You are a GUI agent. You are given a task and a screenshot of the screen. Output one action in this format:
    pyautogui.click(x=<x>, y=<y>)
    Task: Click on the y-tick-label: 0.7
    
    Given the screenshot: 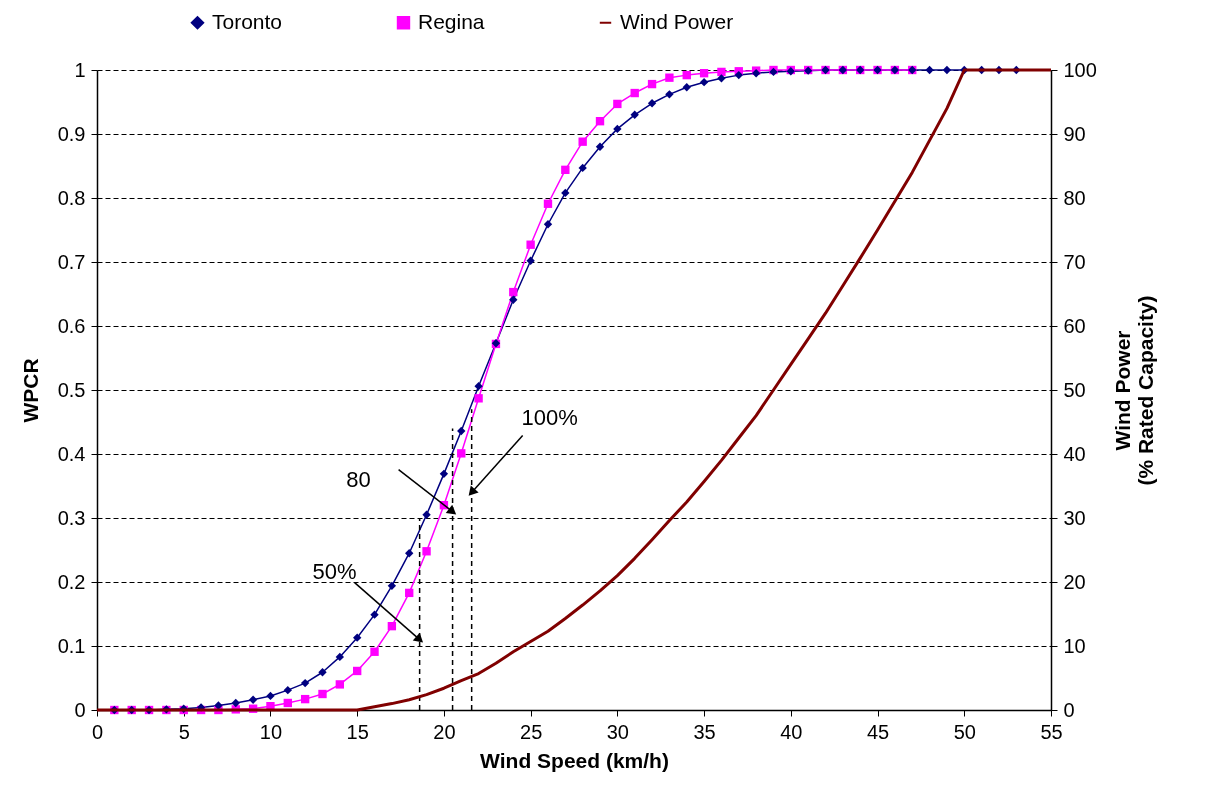 What is the action you would take?
    pyautogui.click(x=71, y=261)
    